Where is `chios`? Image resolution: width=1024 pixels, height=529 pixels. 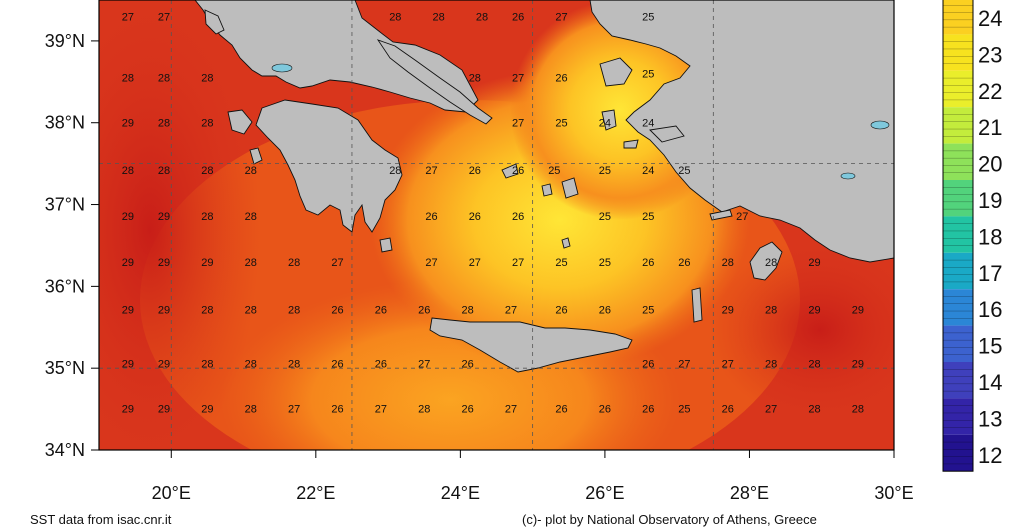 chios is located at coordinates (609, 120).